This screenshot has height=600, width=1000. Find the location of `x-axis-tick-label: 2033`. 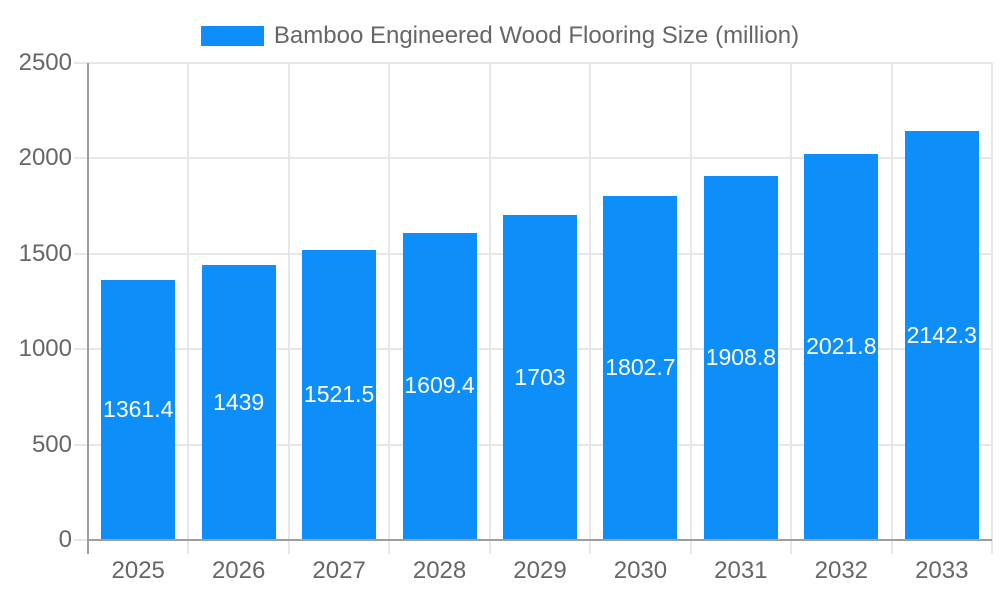

x-axis-tick-label: 2033 is located at coordinates (942, 570).